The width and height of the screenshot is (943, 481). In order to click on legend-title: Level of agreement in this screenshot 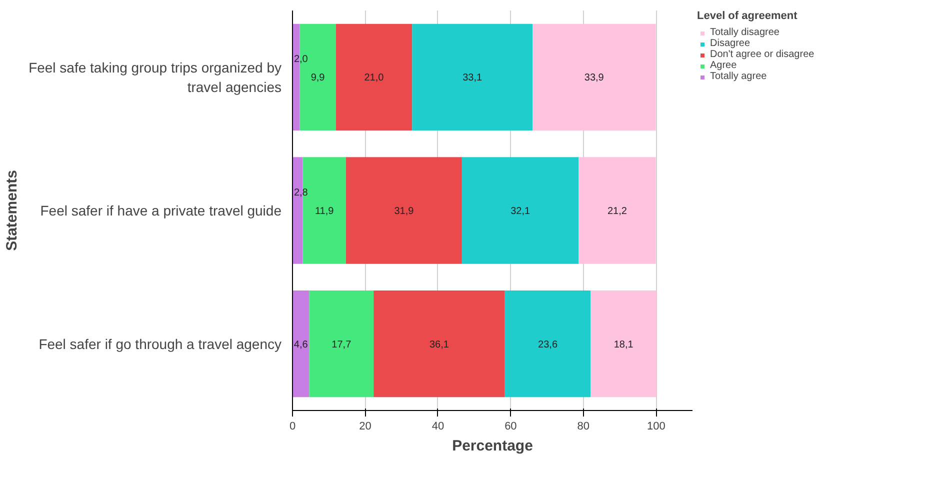, I will do `click(747, 16)`.